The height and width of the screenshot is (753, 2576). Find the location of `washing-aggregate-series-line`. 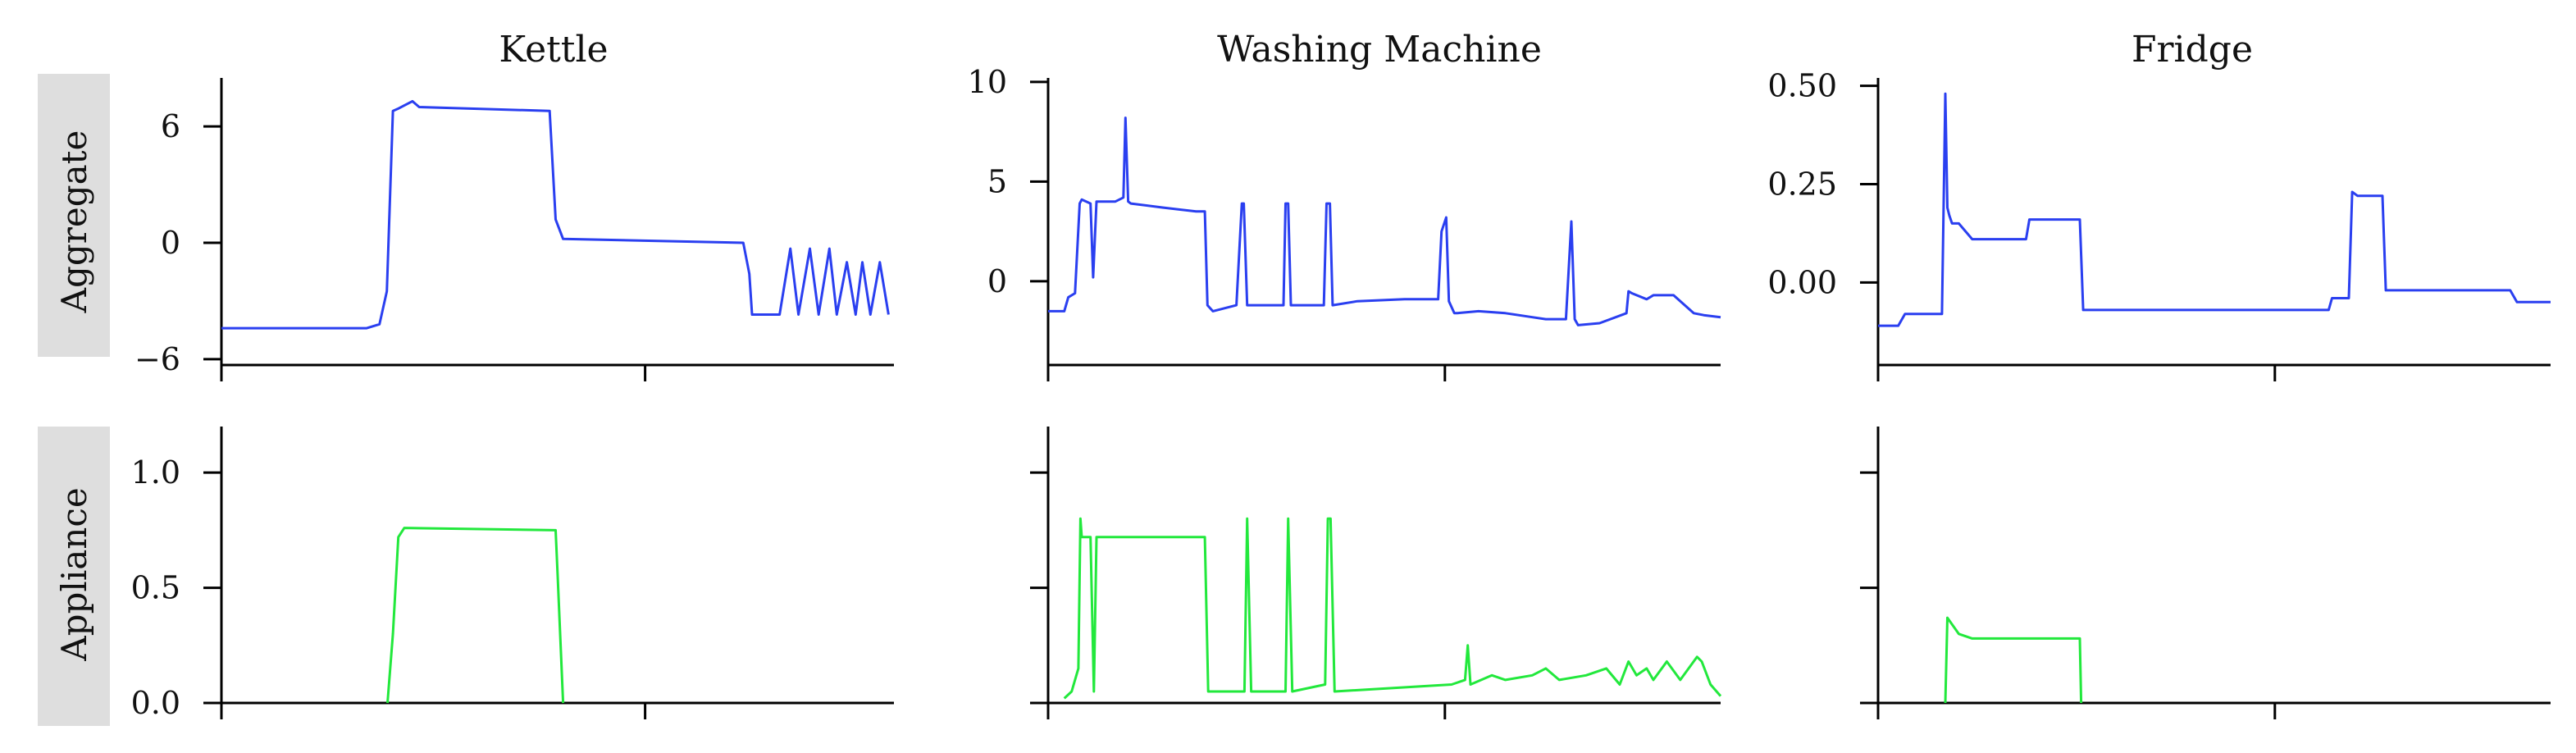

washing-aggregate-series-line is located at coordinates (1384, 221).